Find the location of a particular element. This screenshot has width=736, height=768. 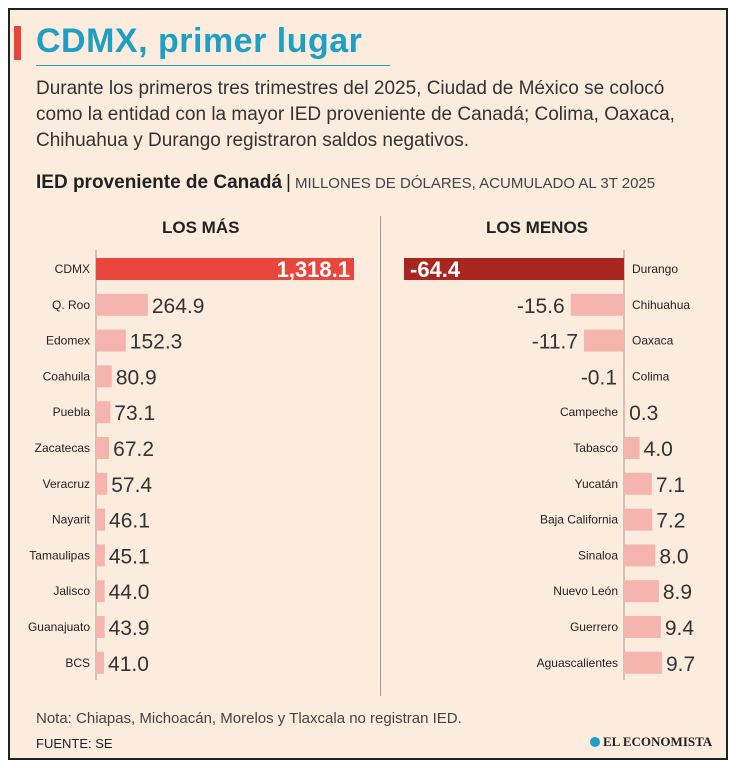

title-underline is located at coordinates (213, 65).